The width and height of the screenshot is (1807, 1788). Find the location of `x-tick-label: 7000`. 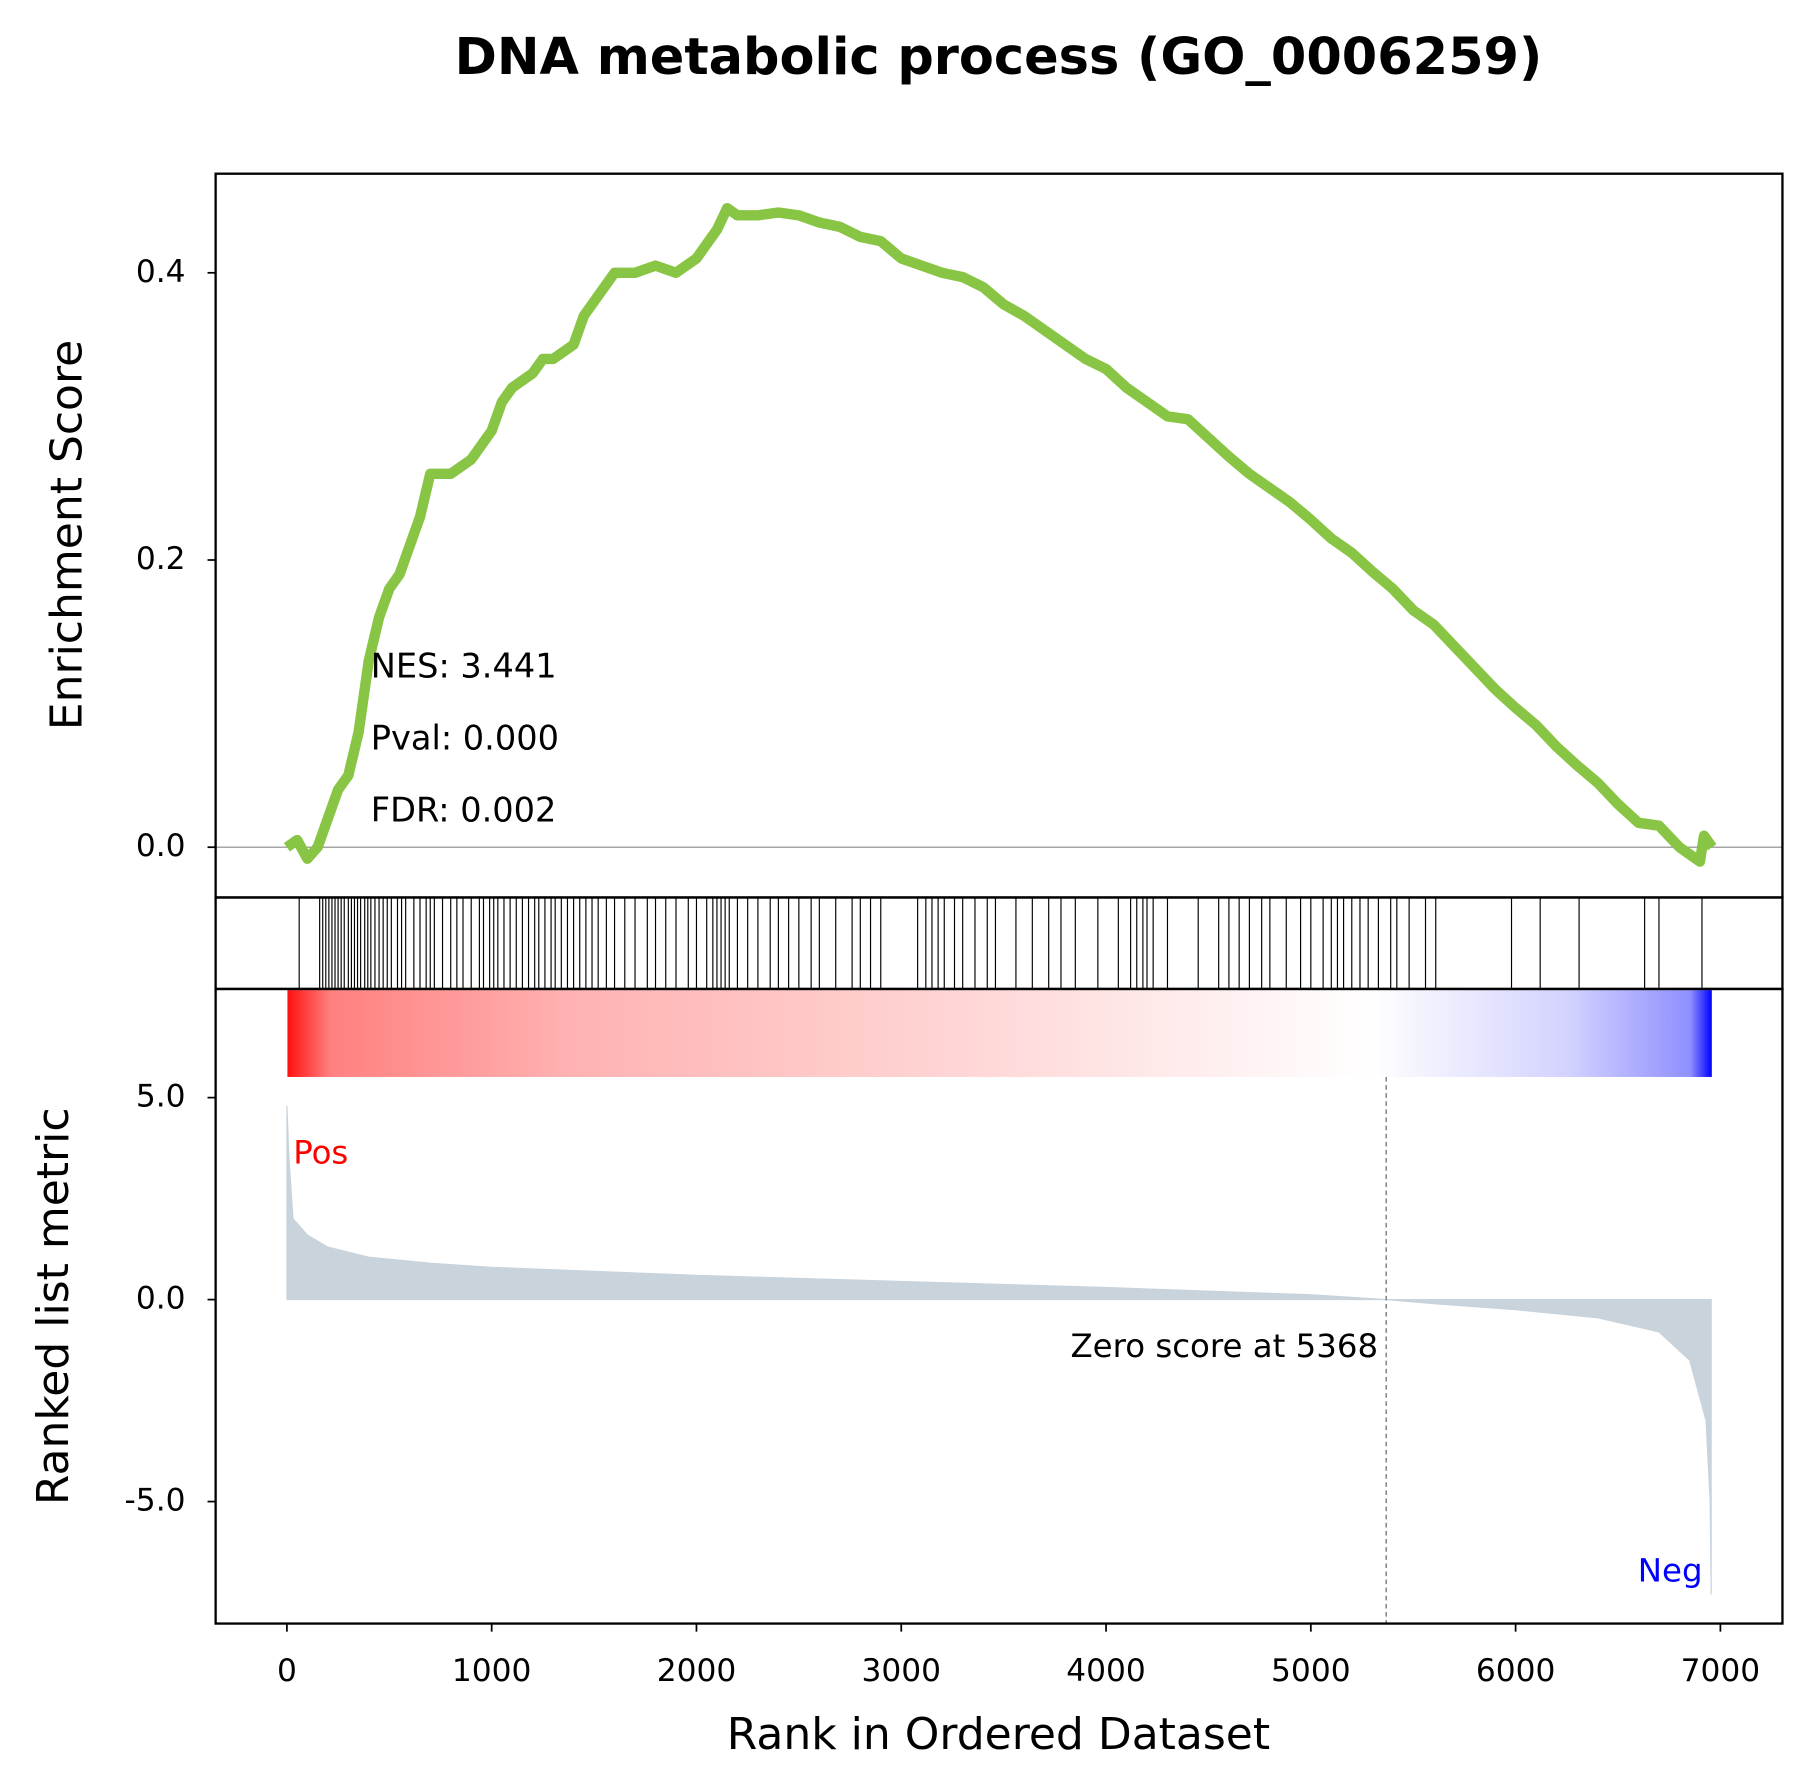

x-tick-label: 7000 is located at coordinates (1721, 1671).